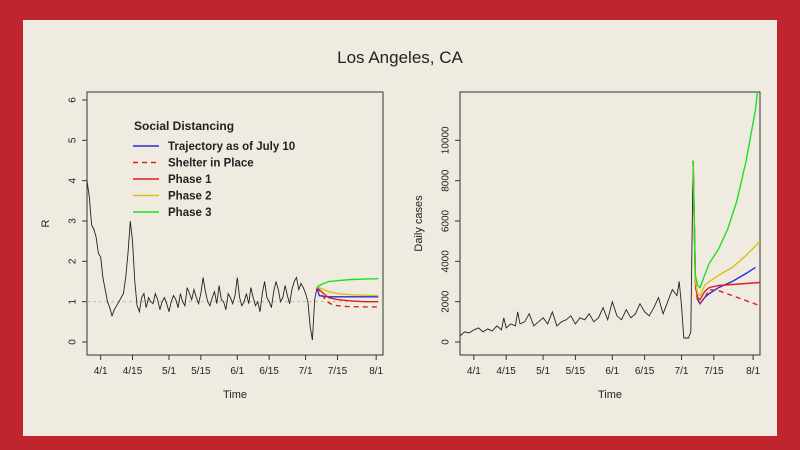 Image resolution: width=800 pixels, height=450 pixels. Describe the element at coordinates (73, 221) in the screenshot. I see `chart1-y-tick-label: 3` at that location.